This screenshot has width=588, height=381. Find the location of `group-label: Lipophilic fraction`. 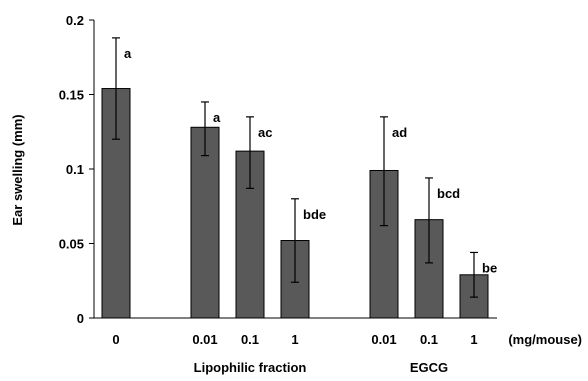

group-label: Lipophilic fraction is located at coordinates (250, 367).